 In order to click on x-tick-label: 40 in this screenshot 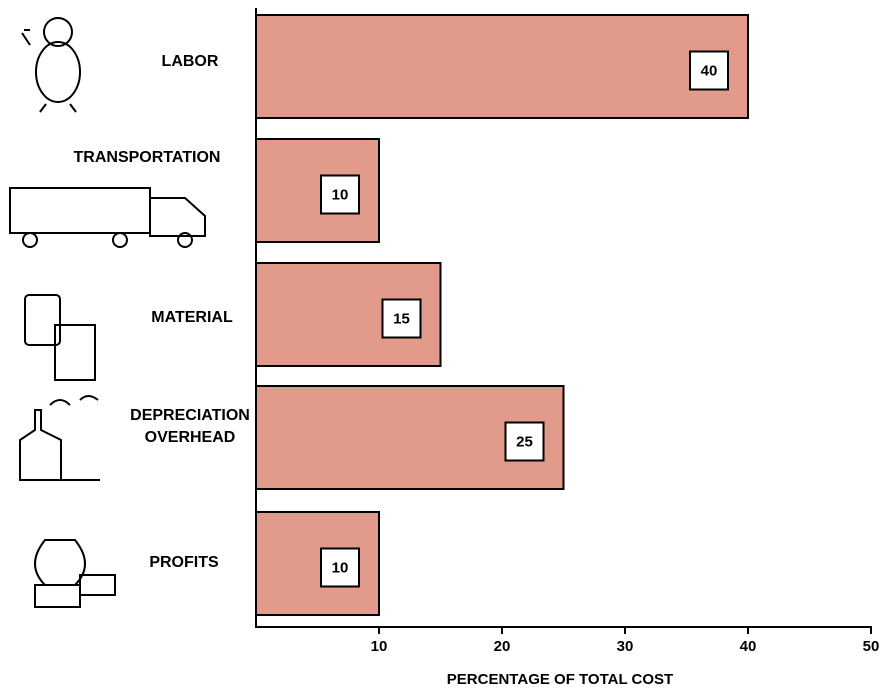, I will do `click(748, 646)`.